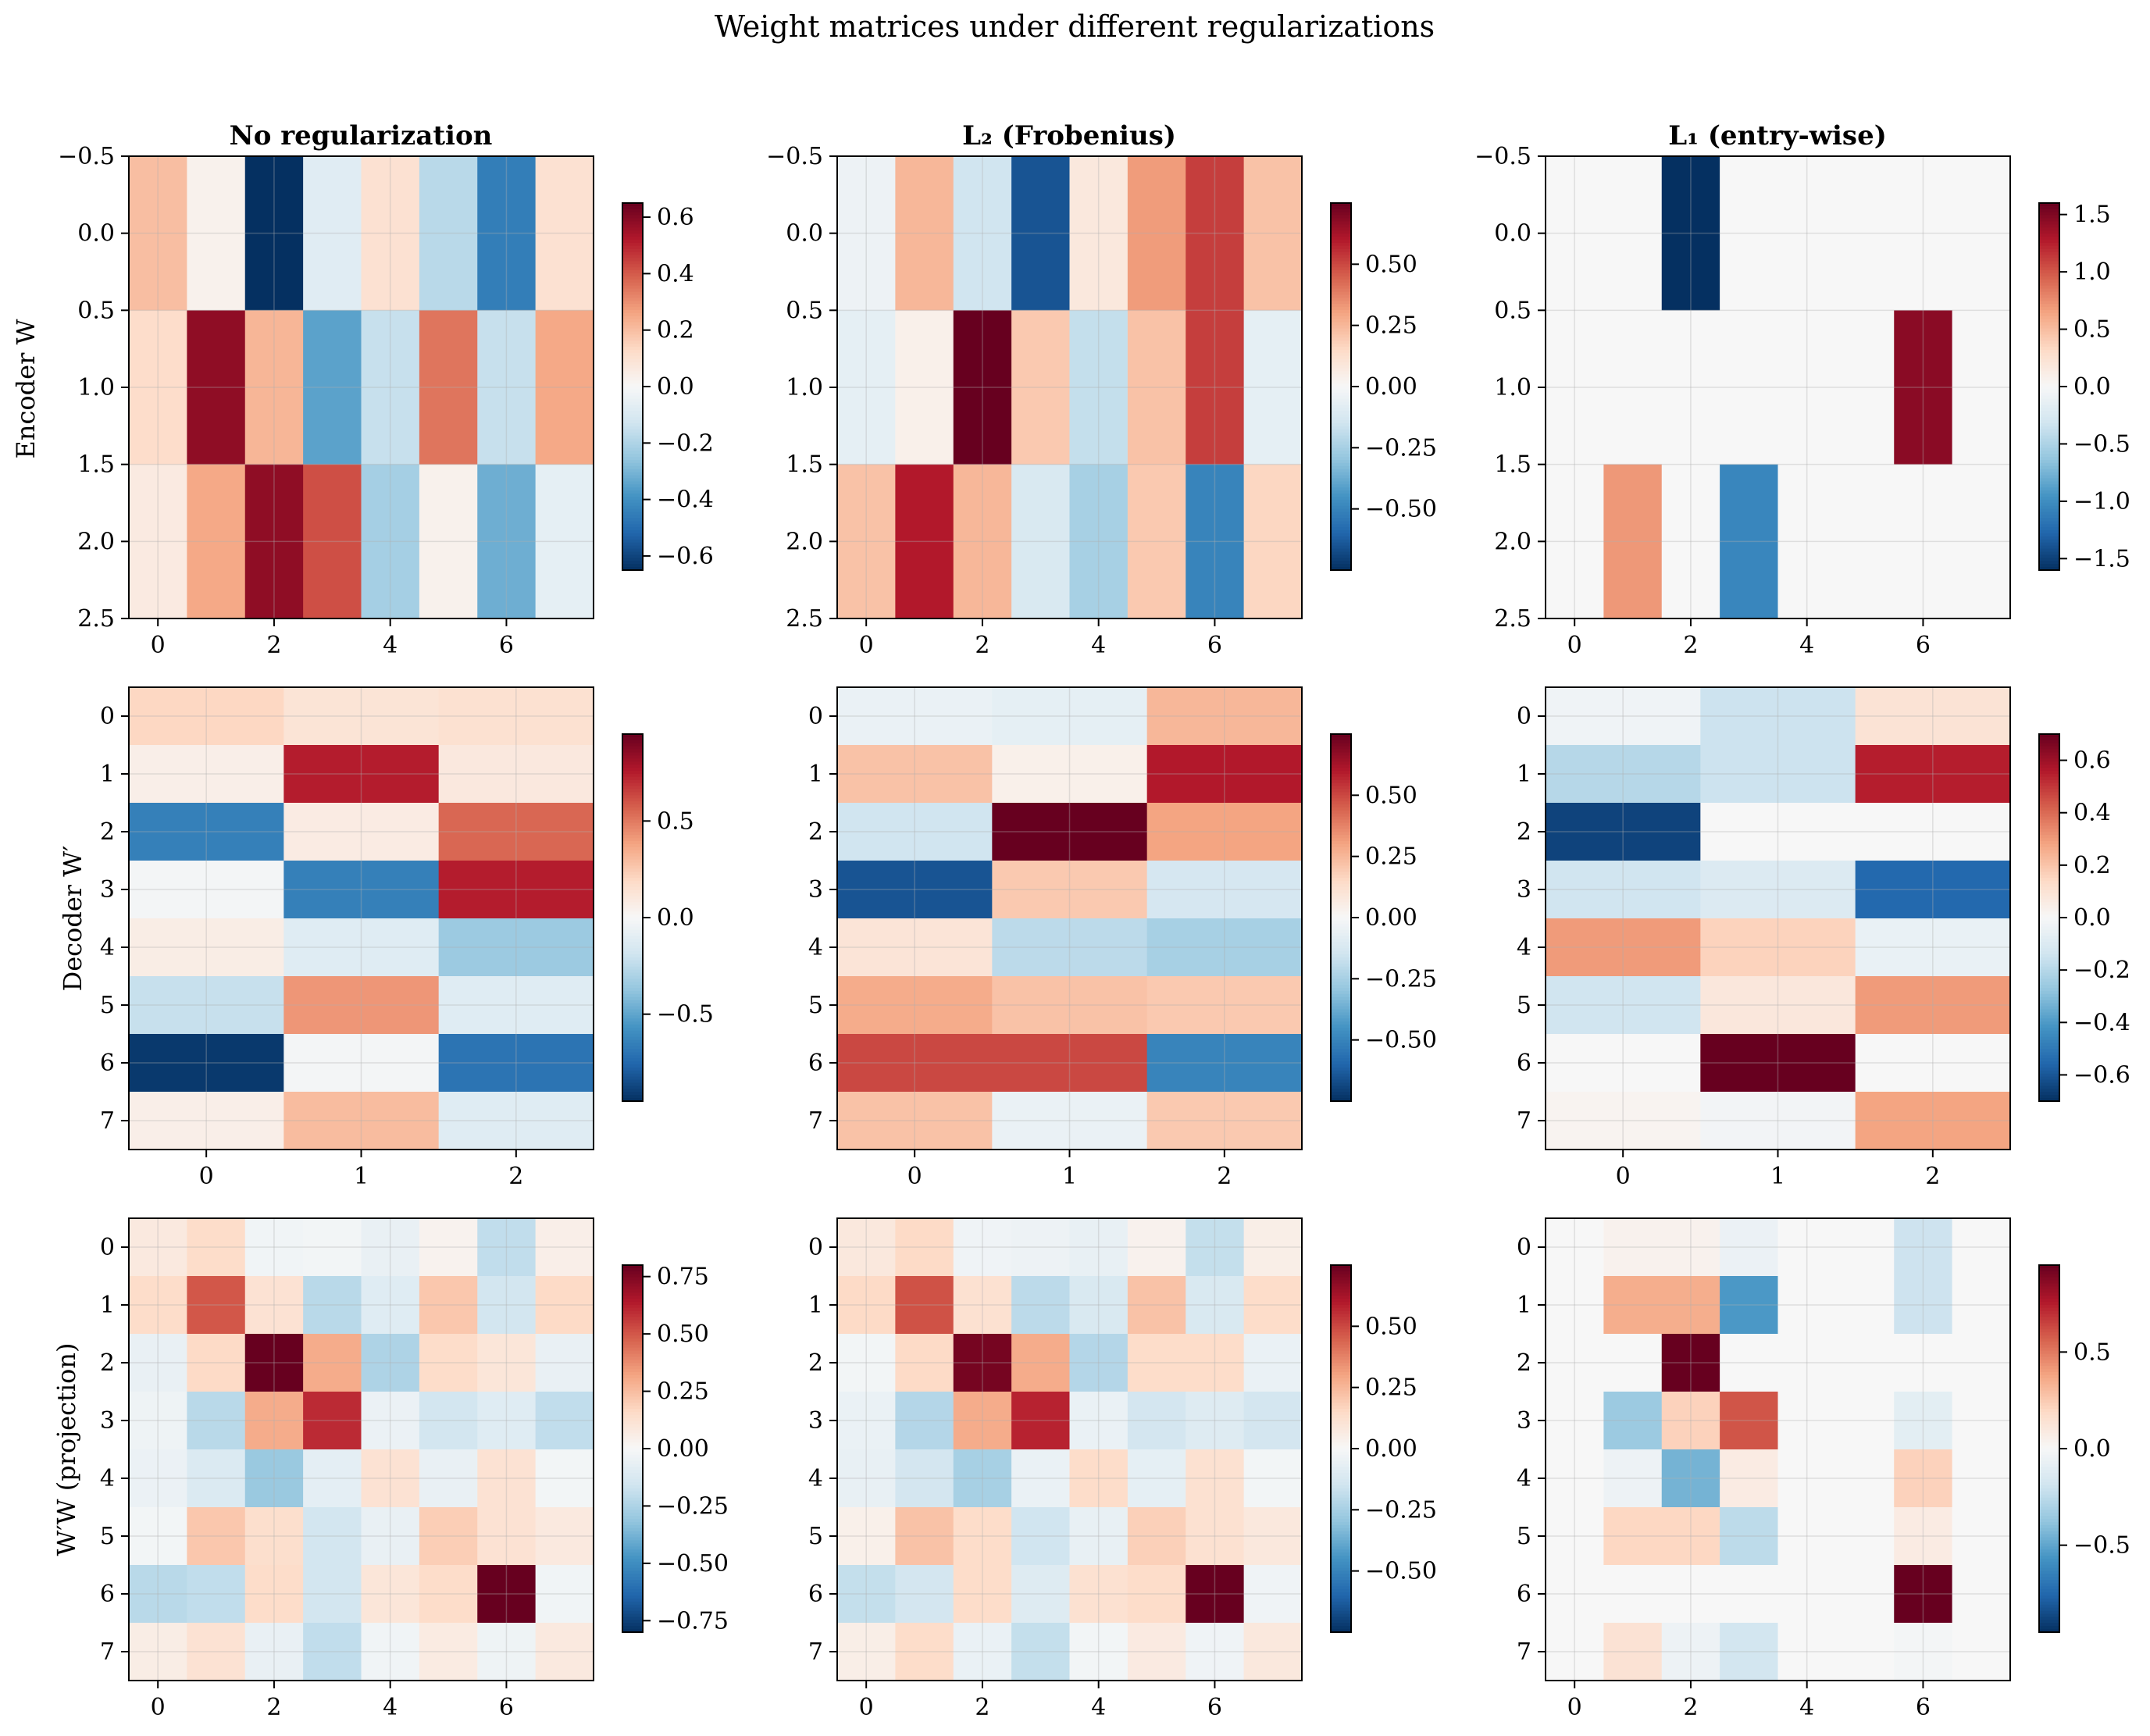 This screenshot has width=2150, height=1736. I want to click on y-tick-label: 6, so click(1524, 1064).